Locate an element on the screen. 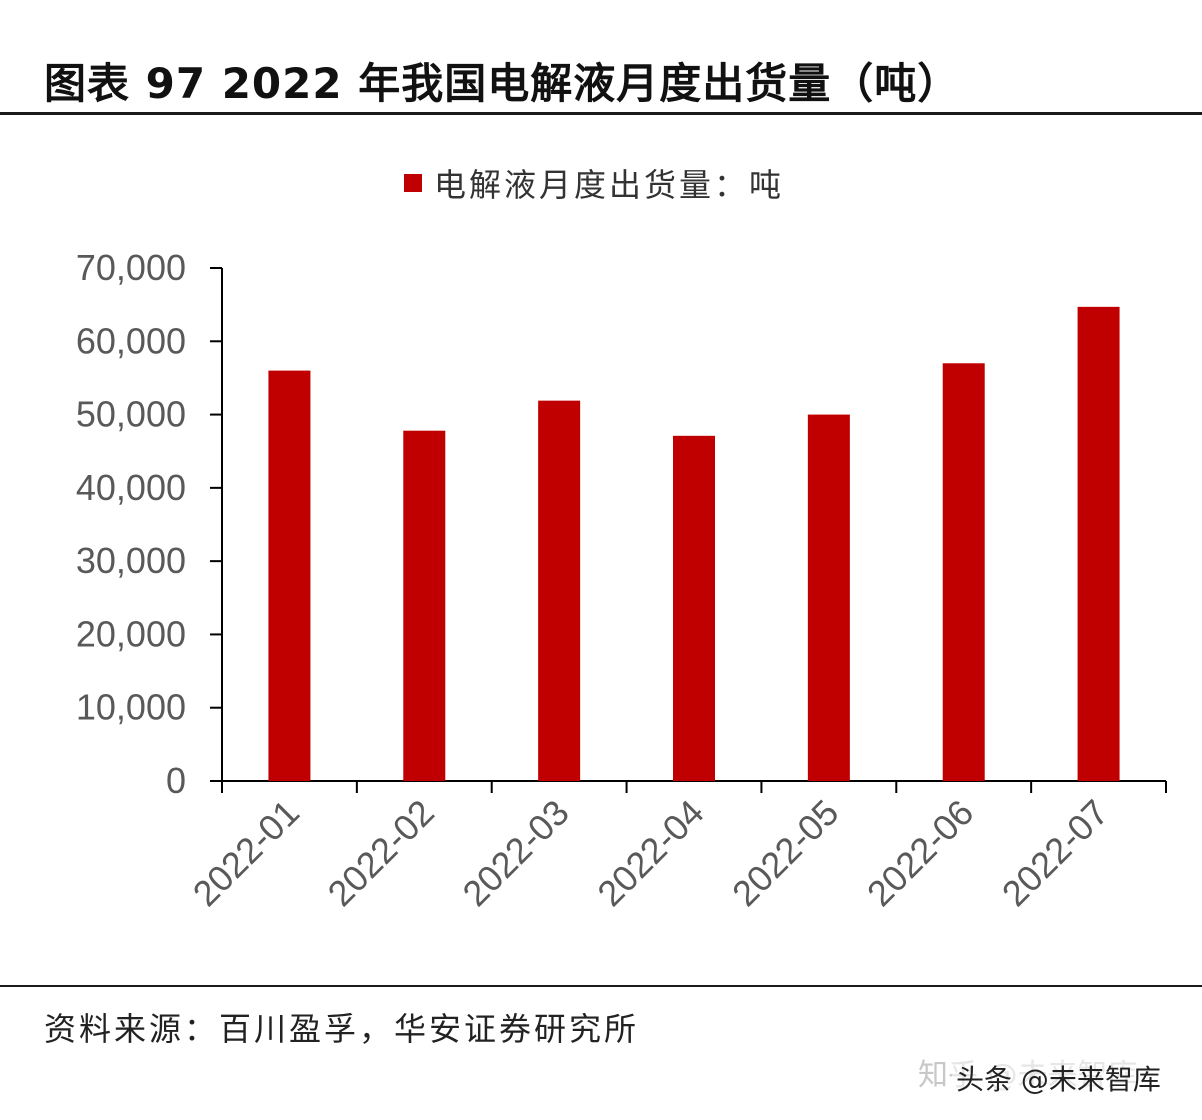 The width and height of the screenshot is (1202, 1120). x-tick-label: 2022-04 is located at coordinates (650, 853).